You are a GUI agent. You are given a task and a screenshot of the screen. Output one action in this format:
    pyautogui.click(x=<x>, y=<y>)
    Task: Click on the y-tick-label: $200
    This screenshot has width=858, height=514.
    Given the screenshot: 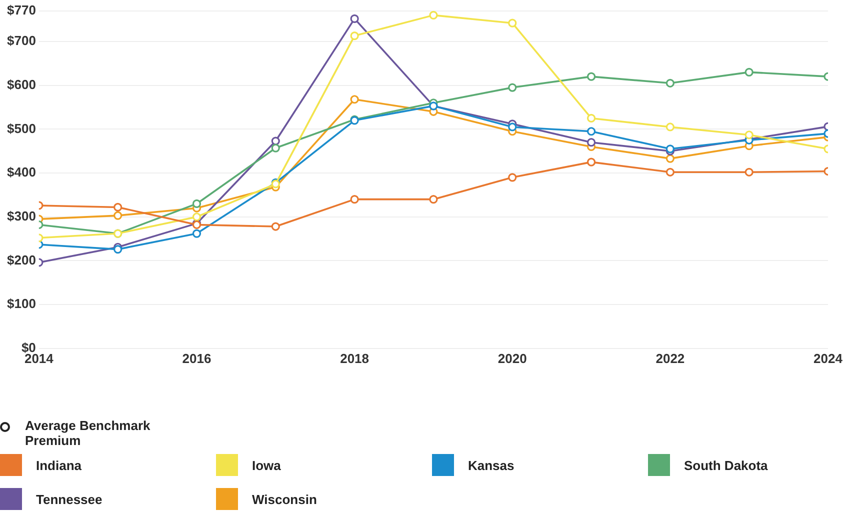 What is the action you would take?
    pyautogui.click(x=21, y=260)
    